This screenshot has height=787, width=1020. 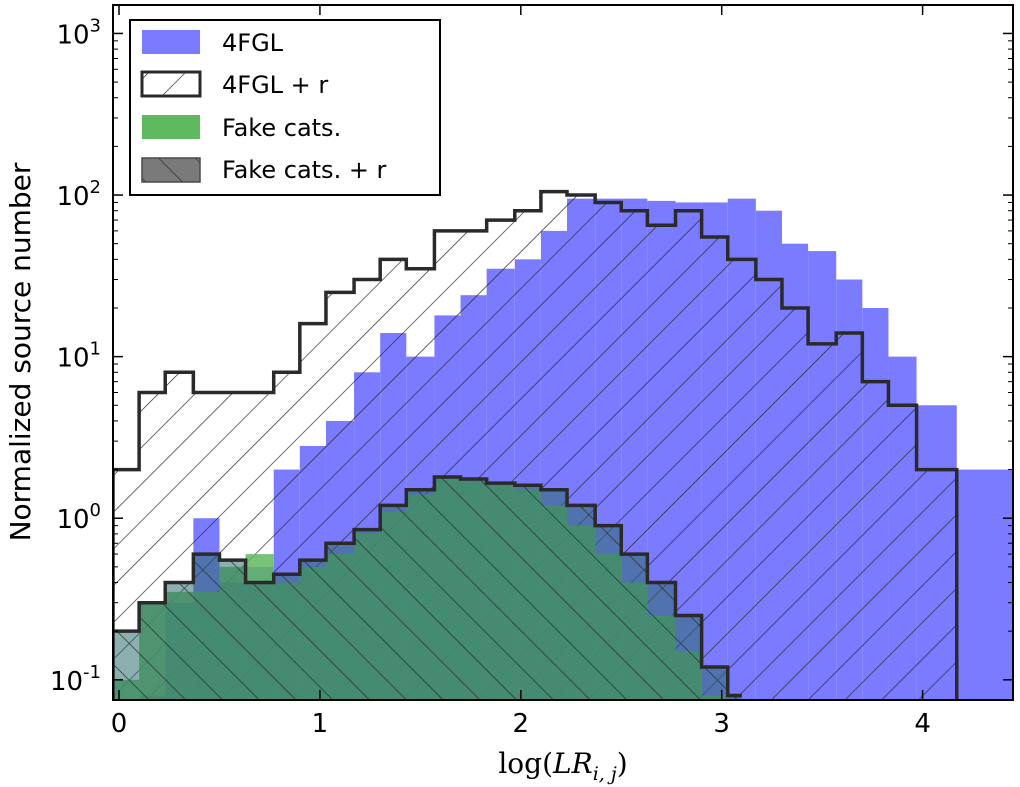 What do you see at coordinates (78, 194) in the screenshot?
I see `y-tick-label: 10²` at bounding box center [78, 194].